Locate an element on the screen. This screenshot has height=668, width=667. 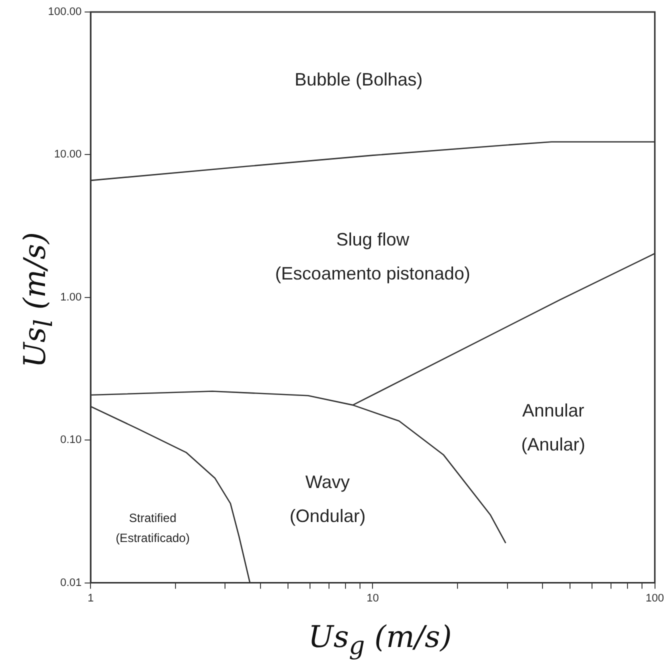
annotation: Stratified (Estratificado) is located at coordinates (153, 527).